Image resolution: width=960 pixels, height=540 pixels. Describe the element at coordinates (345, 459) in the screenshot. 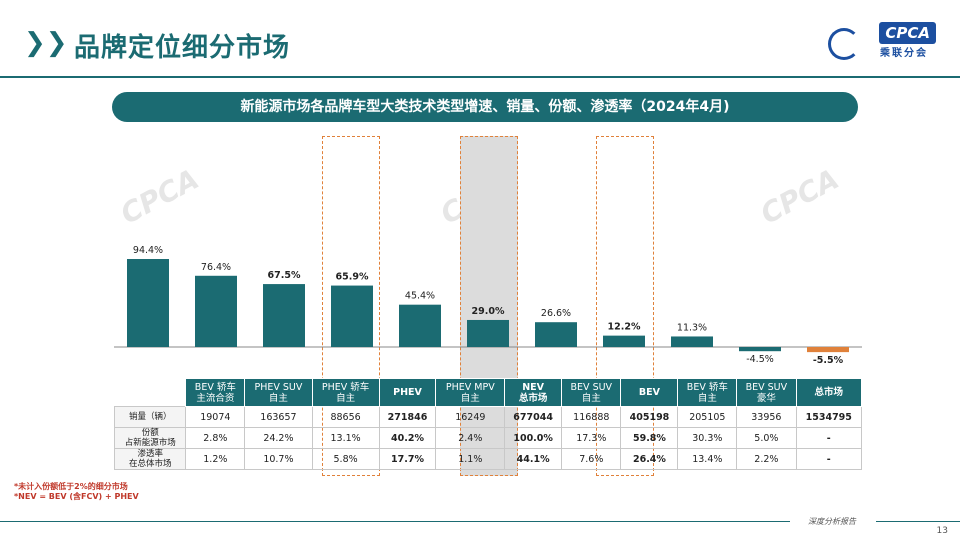

I see `table-cell: 5.8%` at that location.